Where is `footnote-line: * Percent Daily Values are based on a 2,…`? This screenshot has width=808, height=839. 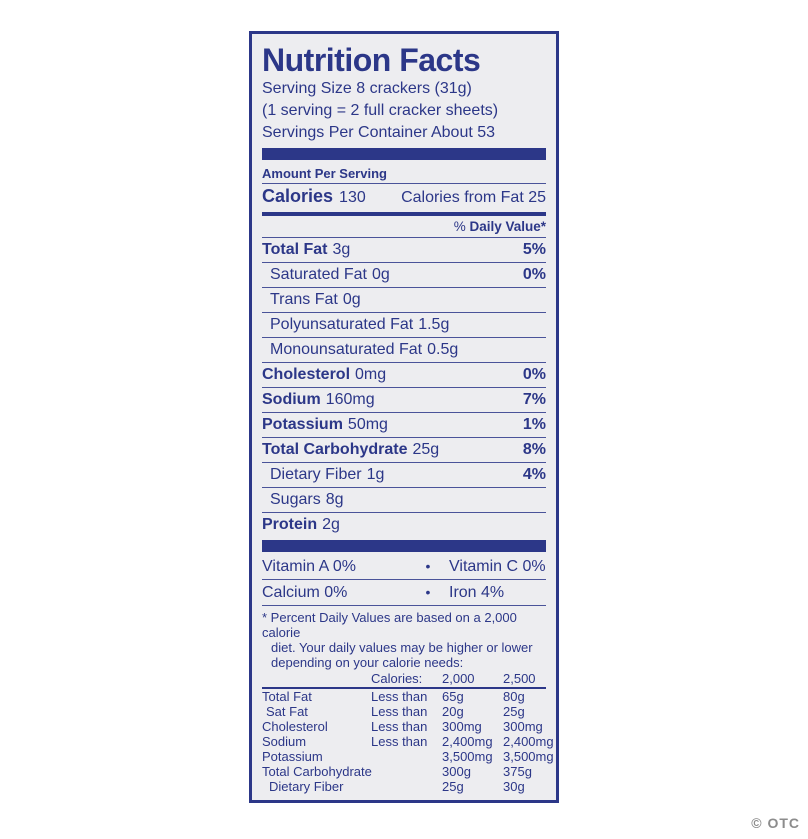
footnote-line: * Percent Daily Values are based on a 2,… is located at coordinates (389, 625).